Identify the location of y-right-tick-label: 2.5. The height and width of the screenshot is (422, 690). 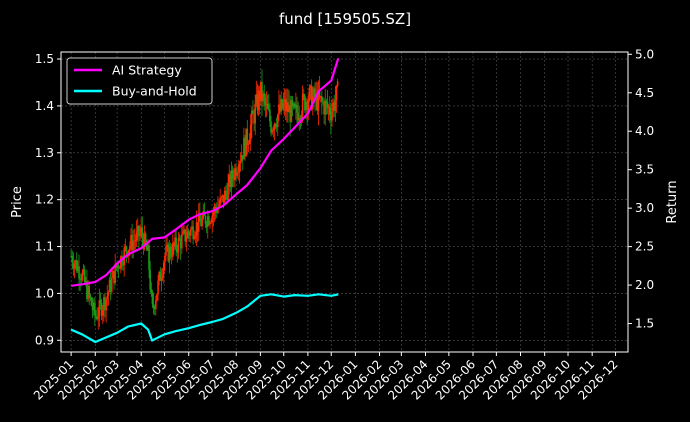
(644, 247).